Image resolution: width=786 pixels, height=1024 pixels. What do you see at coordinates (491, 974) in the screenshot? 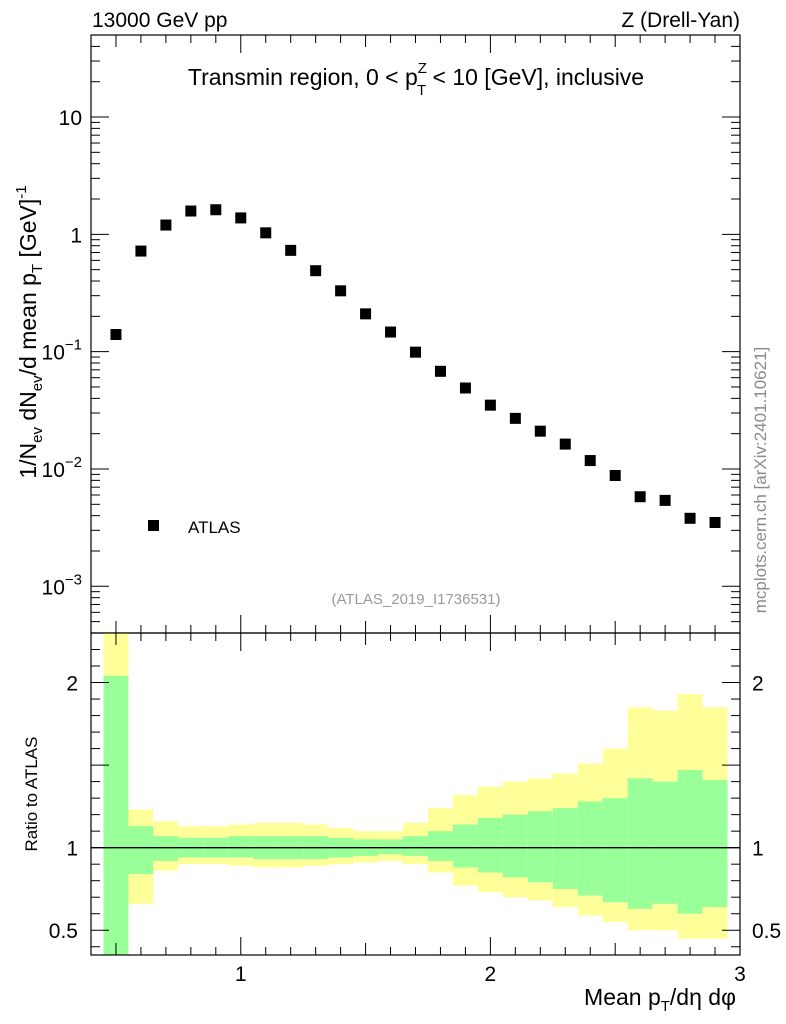
I see `x-tick-label: 2` at bounding box center [491, 974].